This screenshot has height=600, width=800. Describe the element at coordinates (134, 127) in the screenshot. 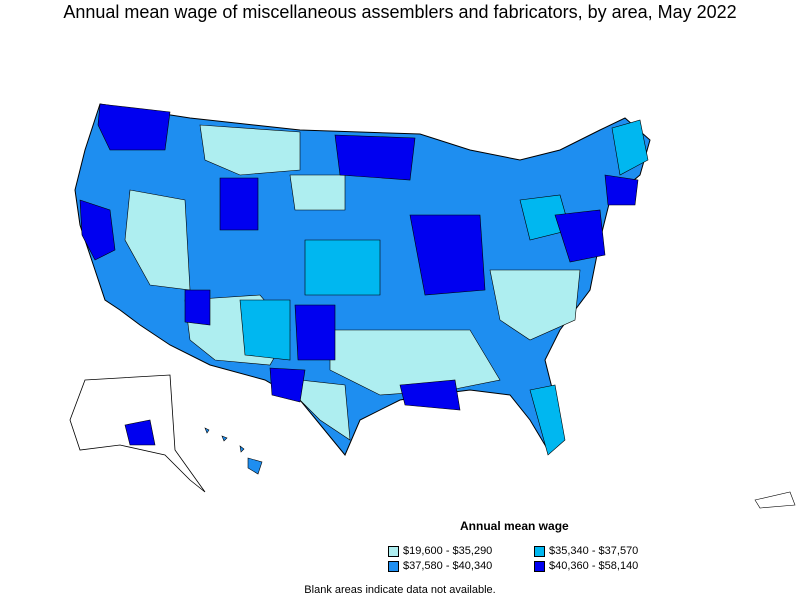

I see `region-washington-blue` at that location.